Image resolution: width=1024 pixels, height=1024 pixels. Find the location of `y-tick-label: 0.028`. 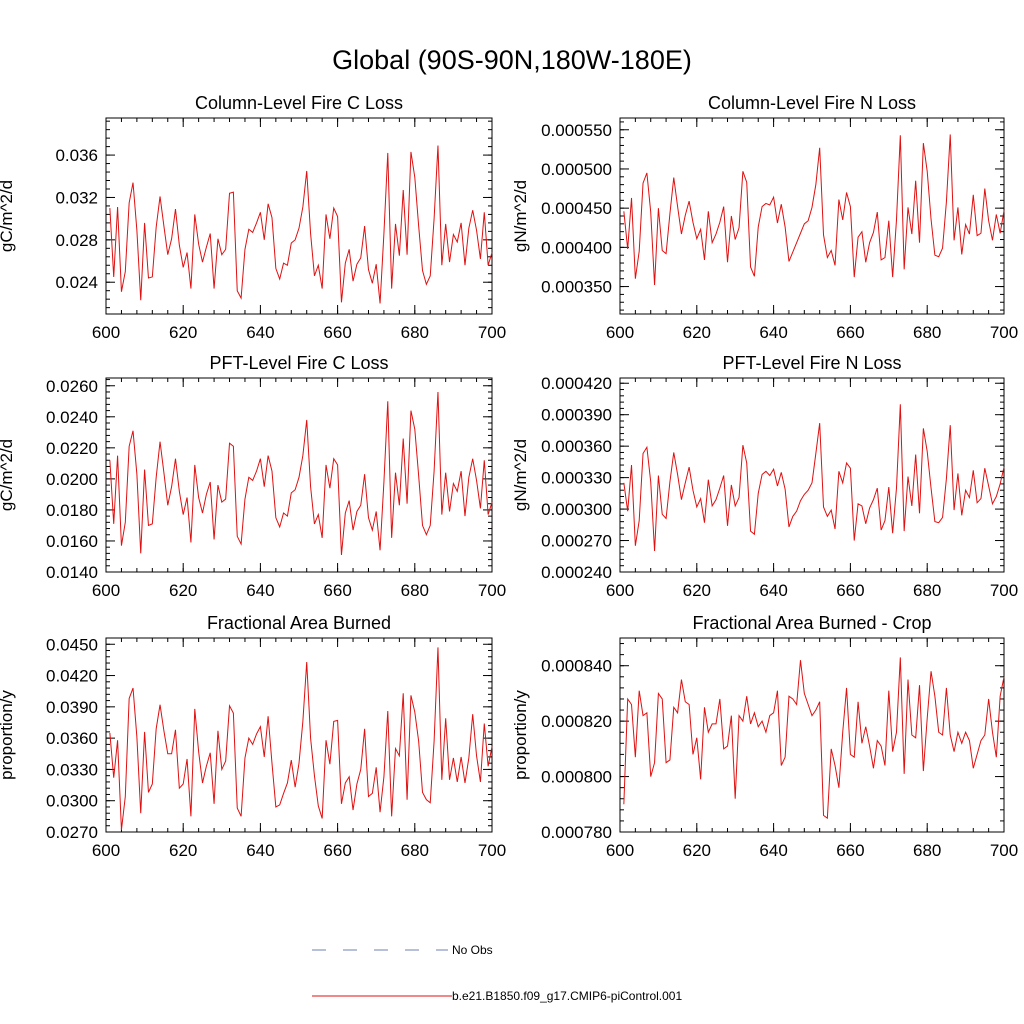

y-tick-label: 0.028 is located at coordinates (76, 240).